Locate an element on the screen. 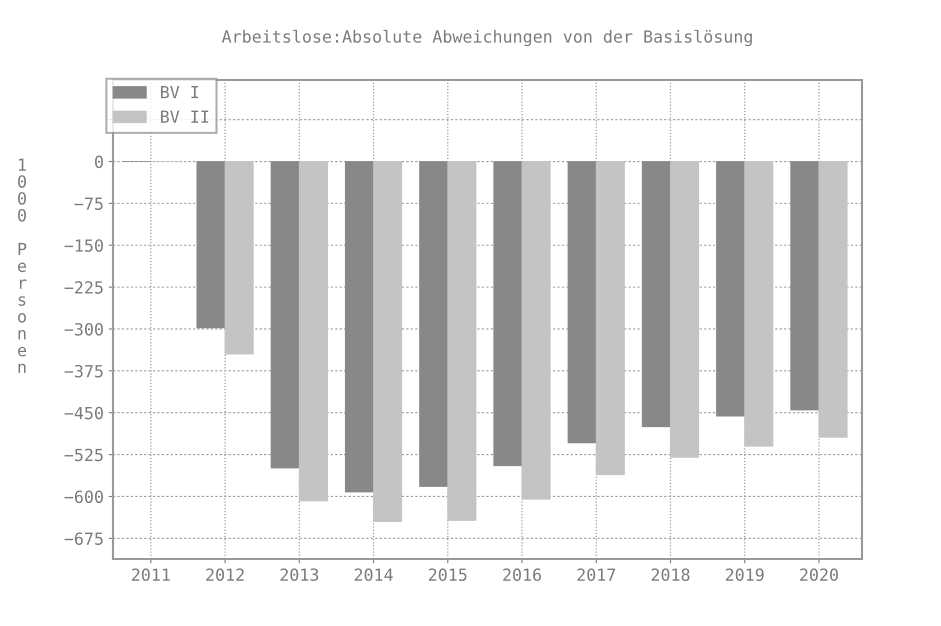 This screenshot has width=941, height=626. x-tick-label: 2019 is located at coordinates (745, 575).